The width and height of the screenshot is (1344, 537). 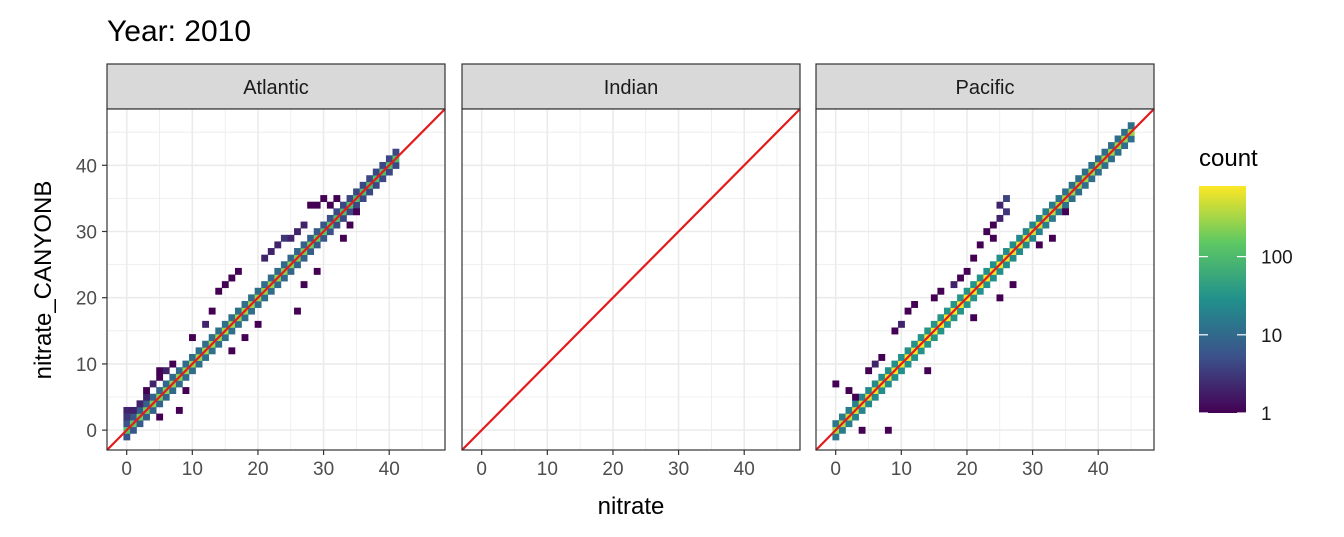 I want to click on y-axis-title: nitrate_CANYONB, so click(x=43, y=280).